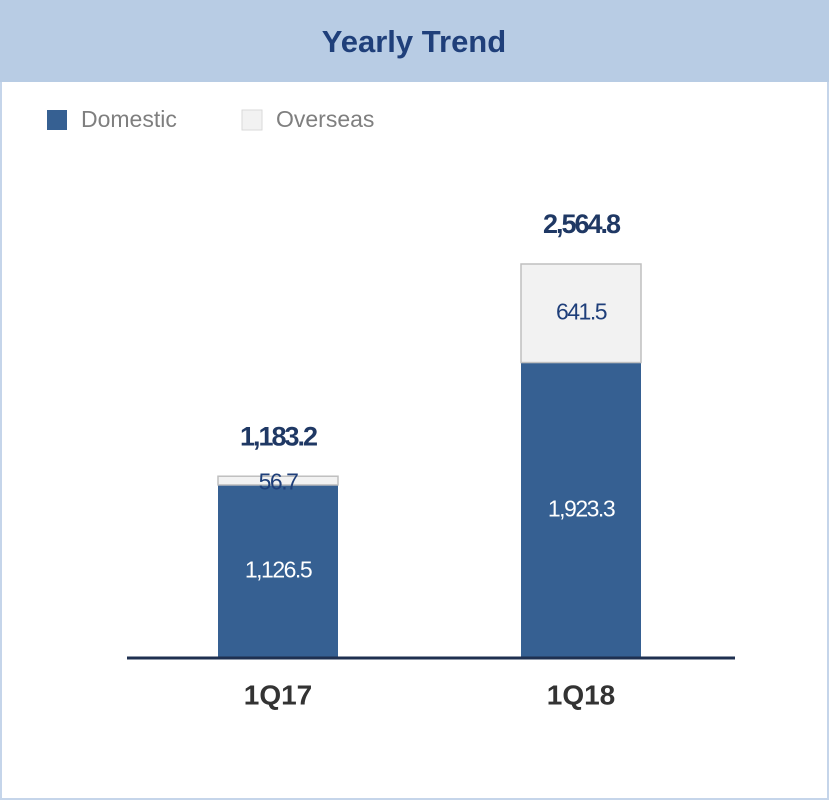 The height and width of the screenshot is (800, 829). Describe the element at coordinates (129, 119) in the screenshot. I see `legend-label: Domestic` at that location.